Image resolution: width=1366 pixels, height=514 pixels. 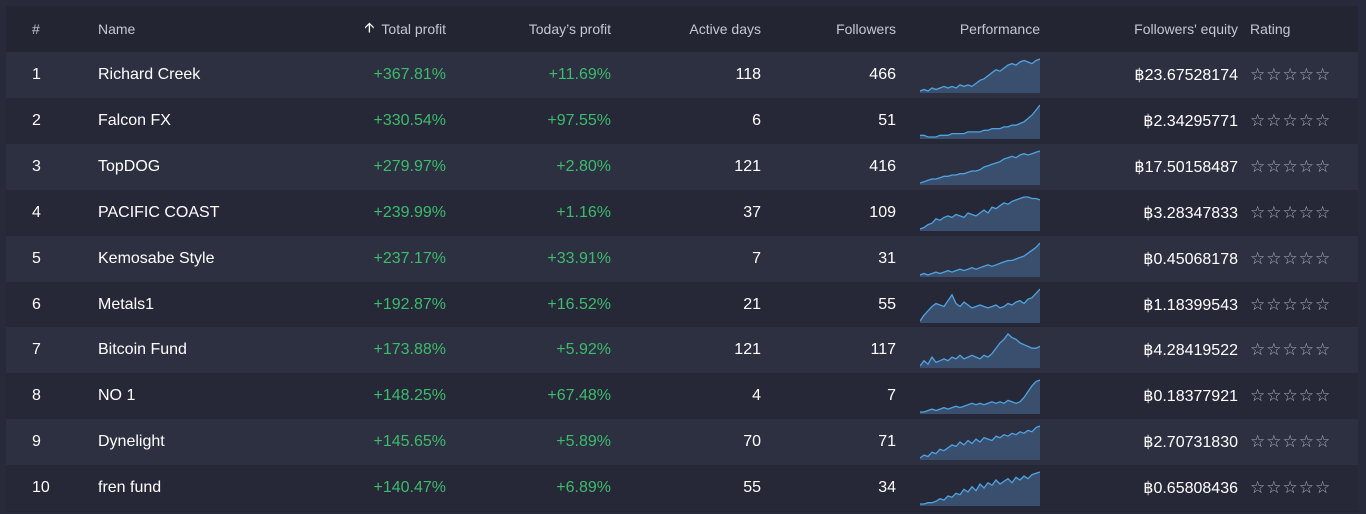 I want to click on col-header-name: Name, so click(x=117, y=29).